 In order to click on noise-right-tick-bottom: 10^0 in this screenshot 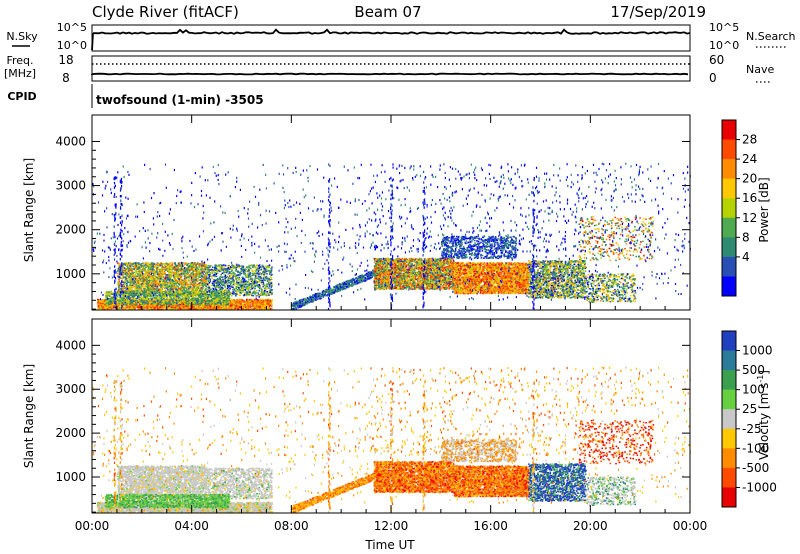, I will do `click(724, 45)`.